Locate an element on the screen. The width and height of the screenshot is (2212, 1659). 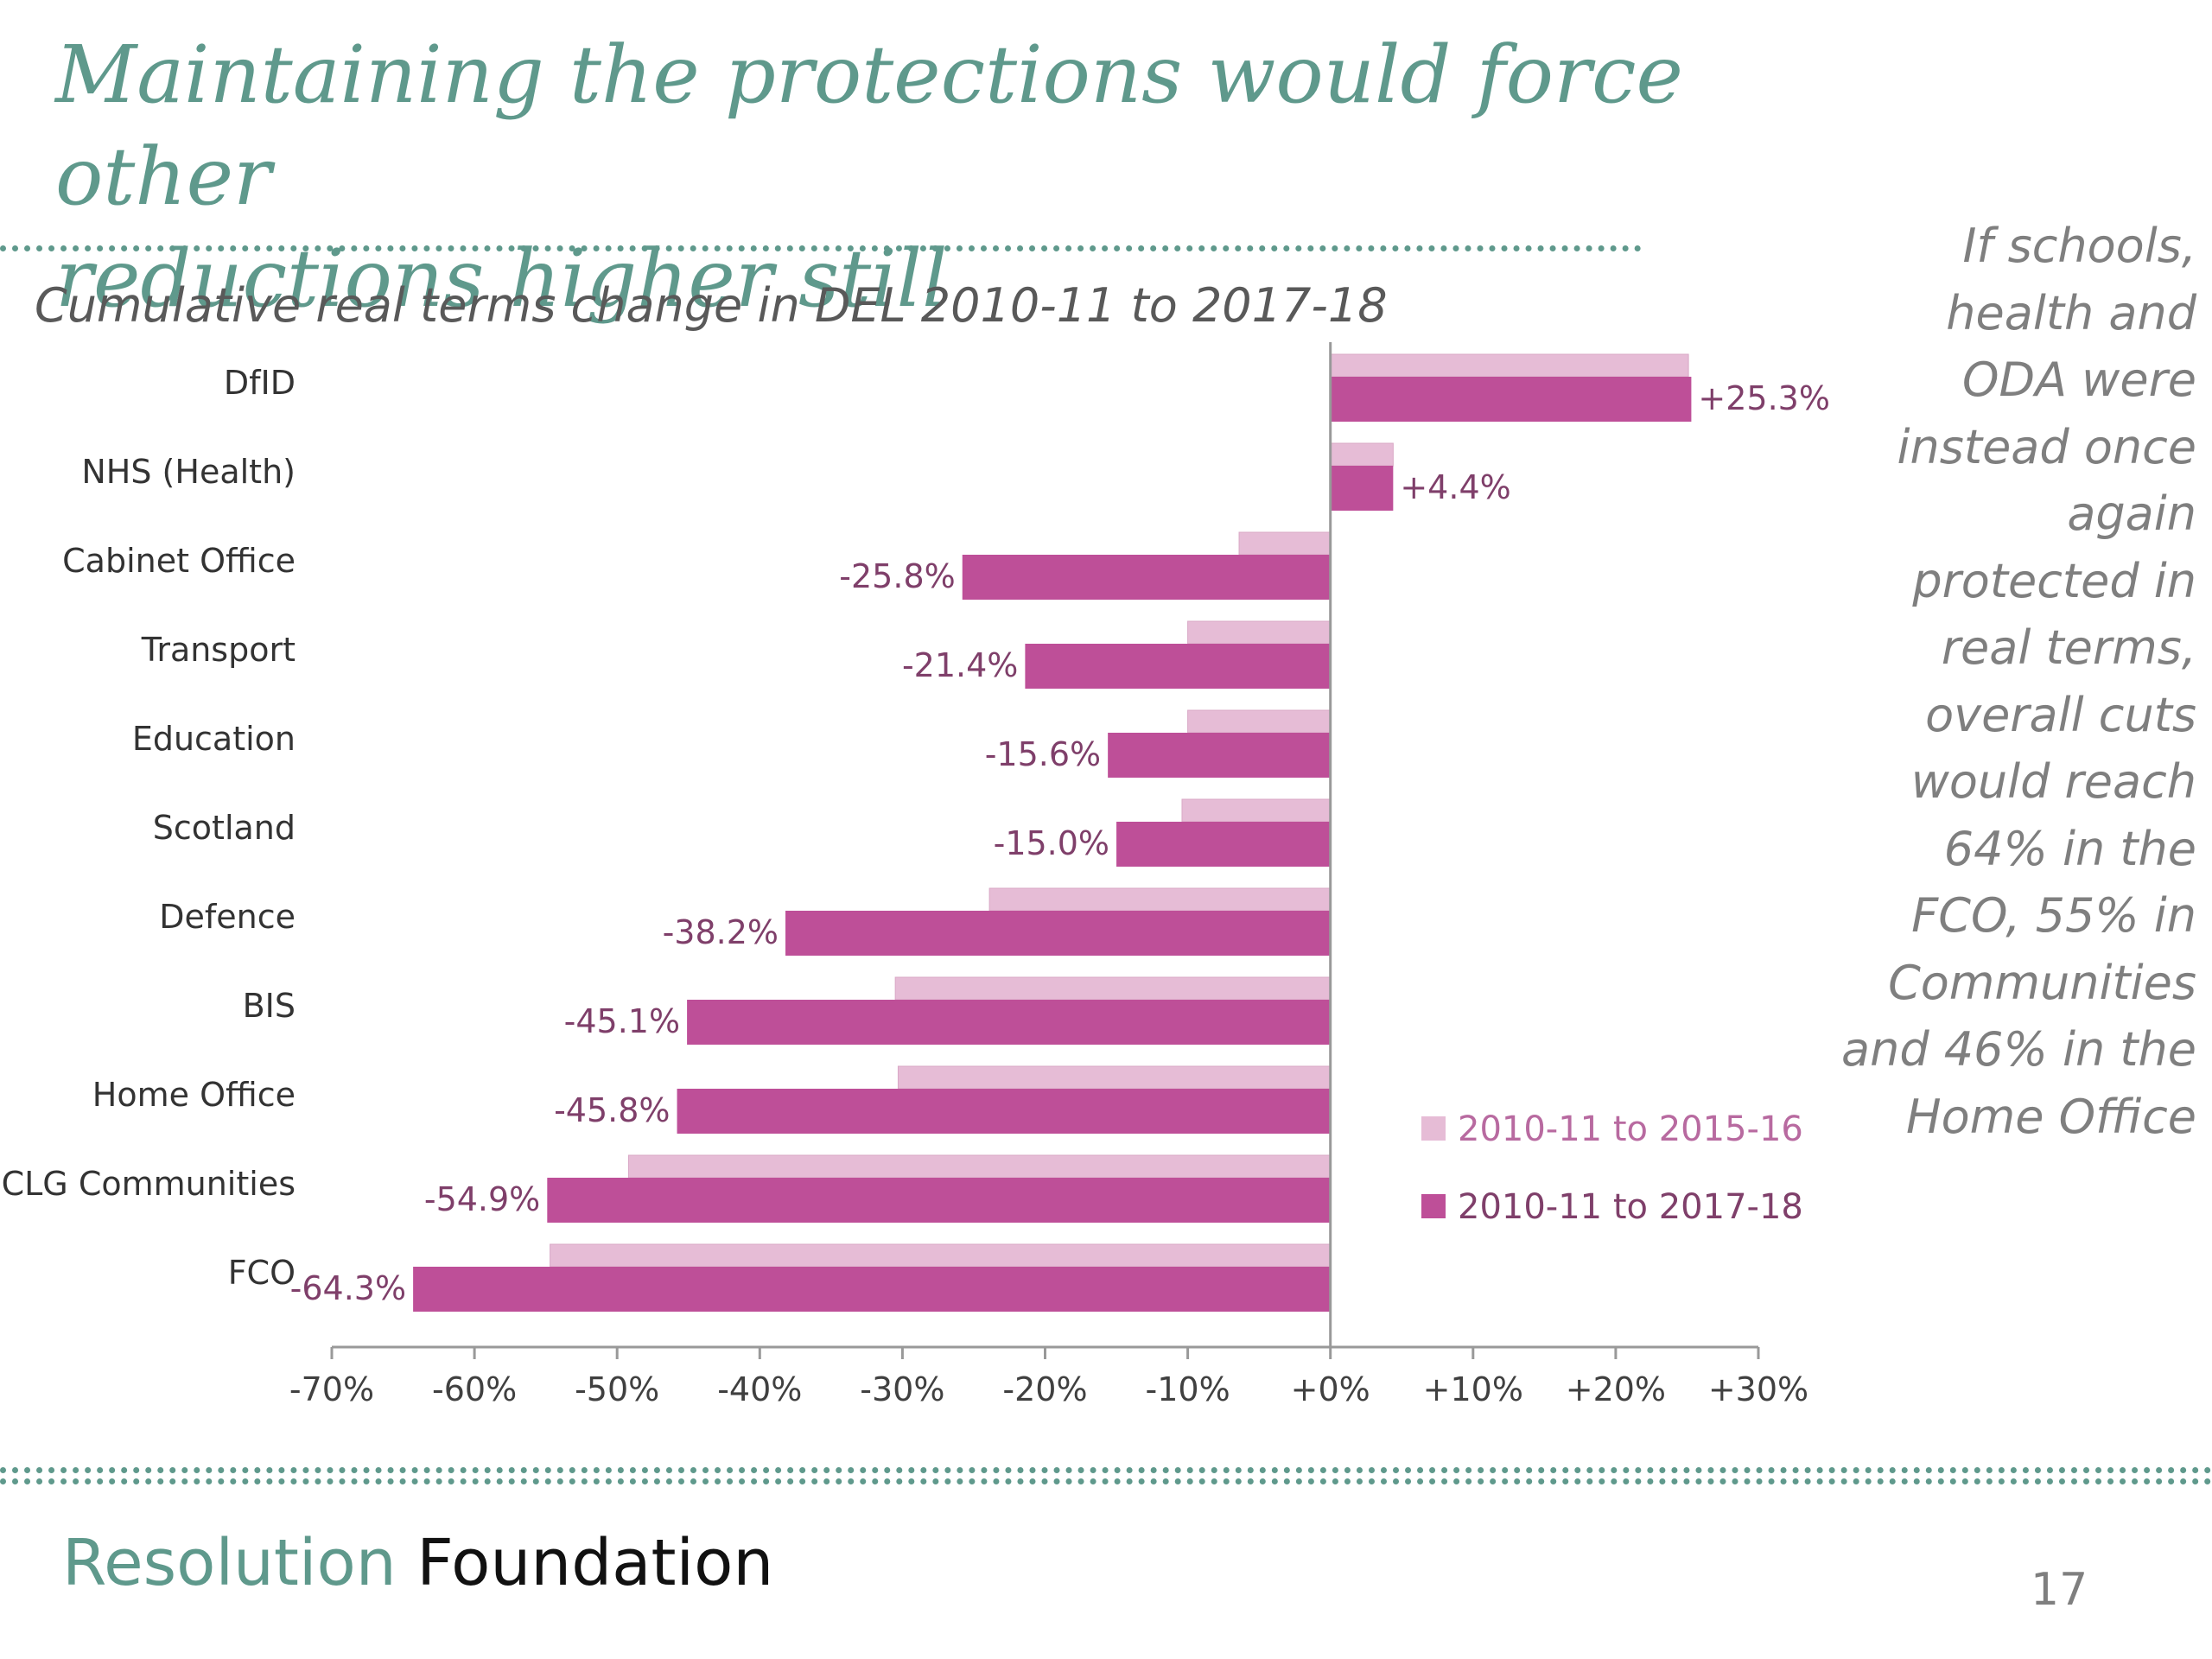
side-note-line: If schools, is located at coordinates (2079, 246).